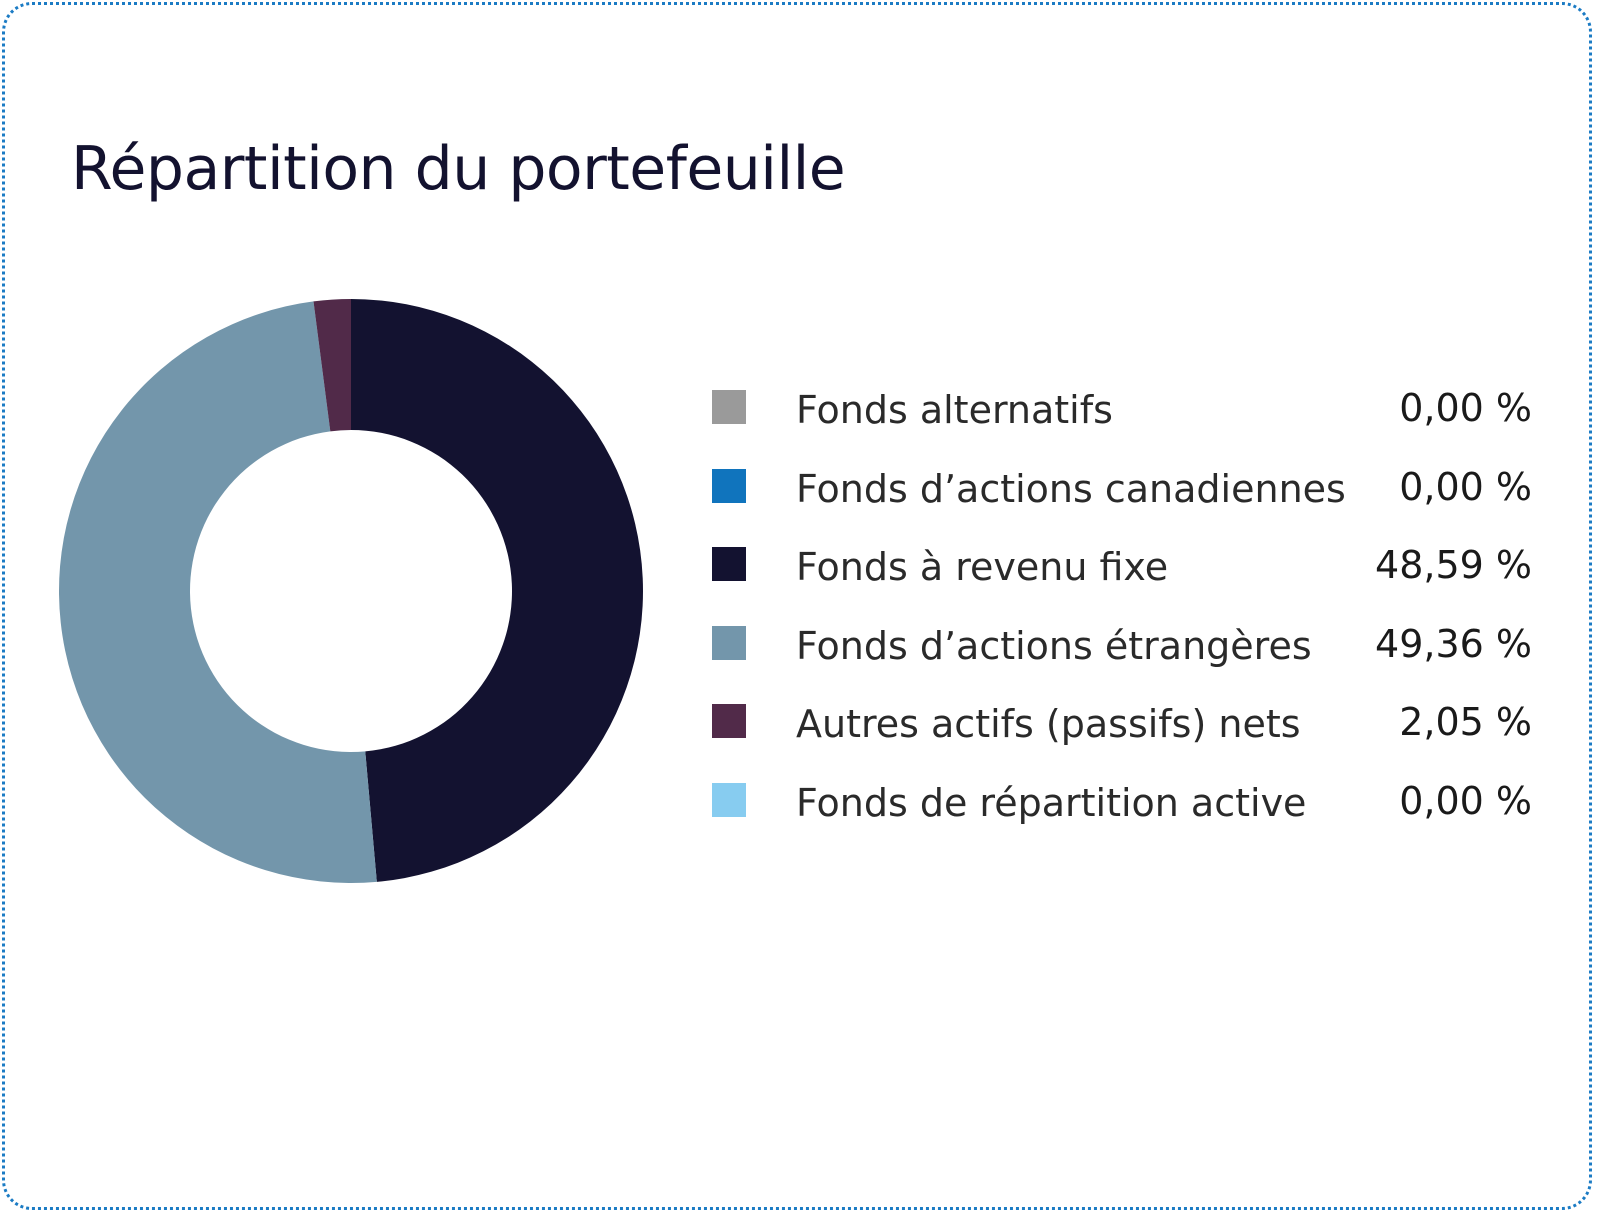  Describe the element at coordinates (1453, 565) in the screenshot. I see `legend-value: 48,59 %` at that location.